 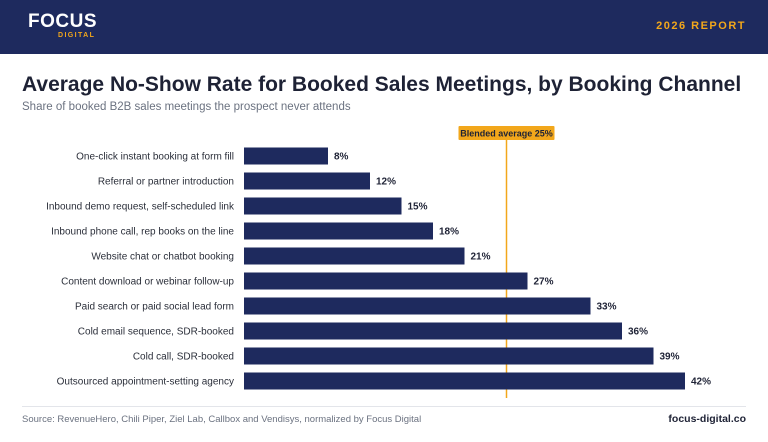 I want to click on category-label: Referral or partner introduction, so click(x=166, y=182).